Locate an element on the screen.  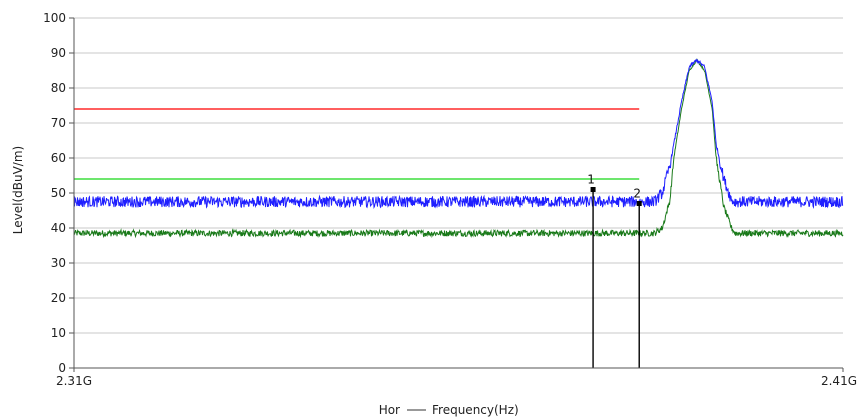
markers: 12 is located at coordinates (614, 270).